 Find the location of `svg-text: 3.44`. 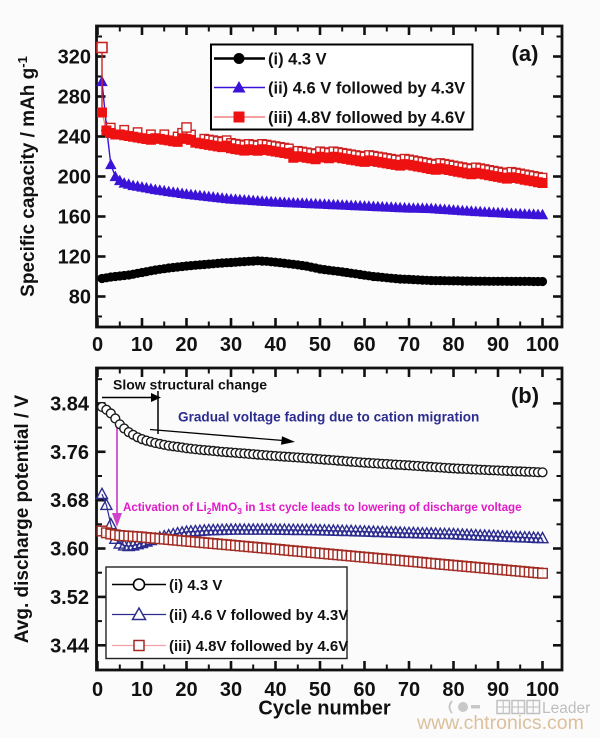

svg-text: 3.44 is located at coordinates (70, 646).